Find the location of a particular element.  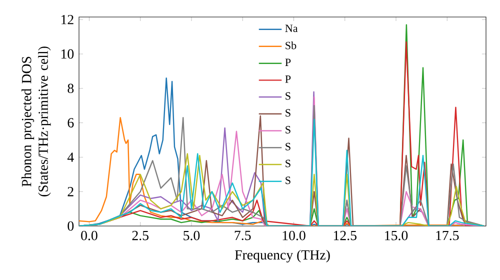

y-tick-label: 4 is located at coordinates (70, 157).